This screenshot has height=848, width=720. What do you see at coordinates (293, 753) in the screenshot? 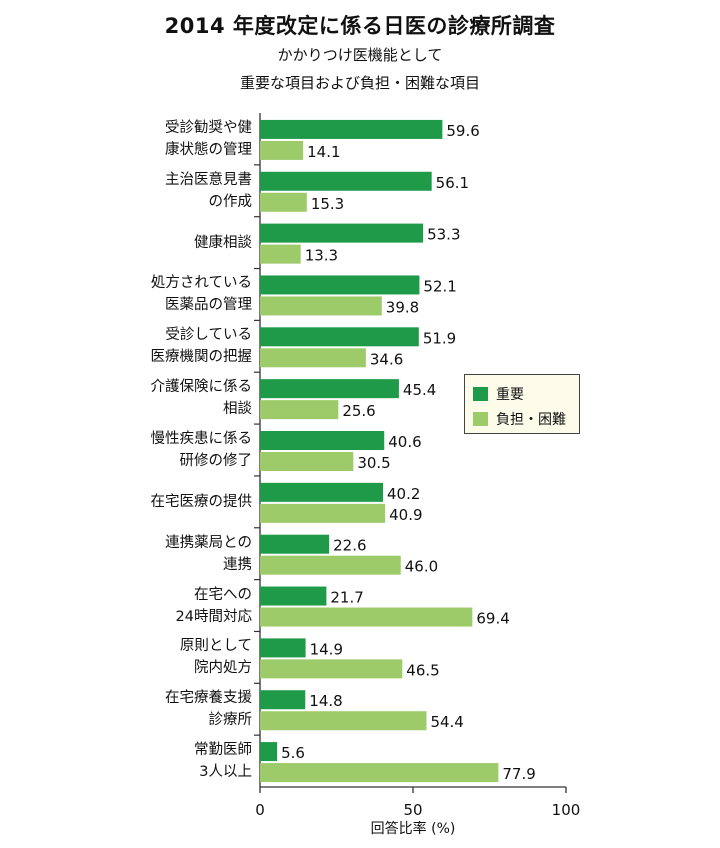
I see `data-label: 5.6` at bounding box center [293, 753].